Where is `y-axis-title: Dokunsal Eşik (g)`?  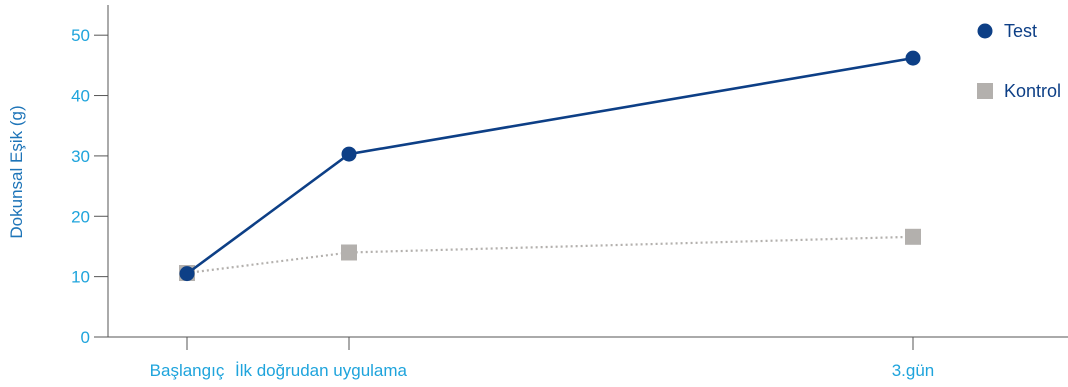
y-axis-title: Dokunsal Eşik (g) is located at coordinates (16, 171).